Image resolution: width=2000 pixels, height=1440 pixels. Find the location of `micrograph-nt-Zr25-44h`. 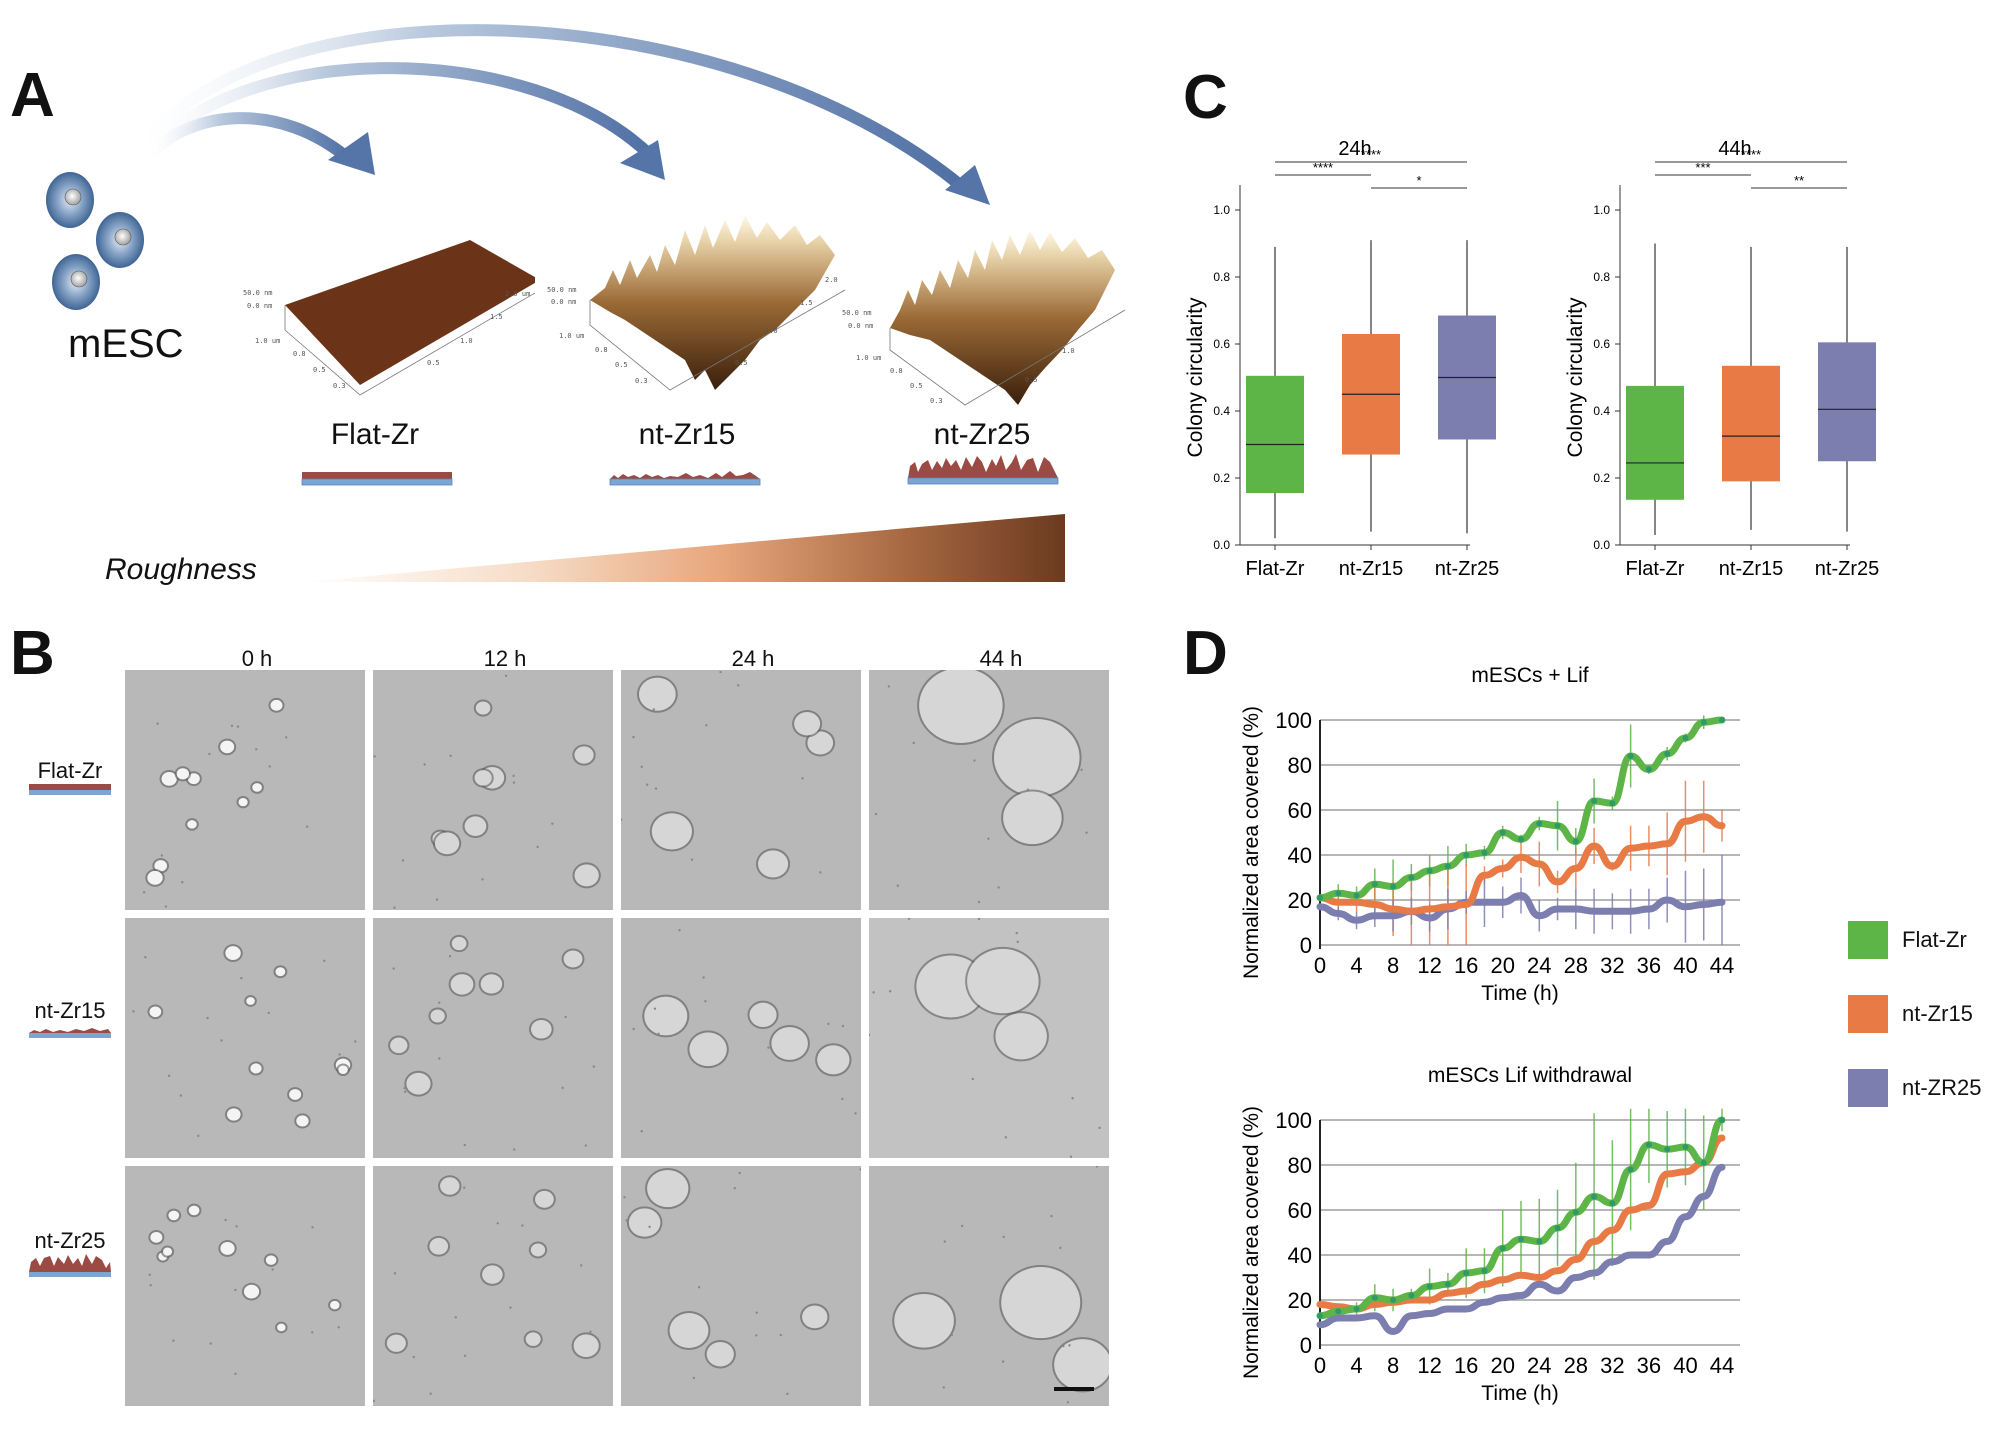

micrograph-nt-Zr25-44h is located at coordinates (989, 1286).